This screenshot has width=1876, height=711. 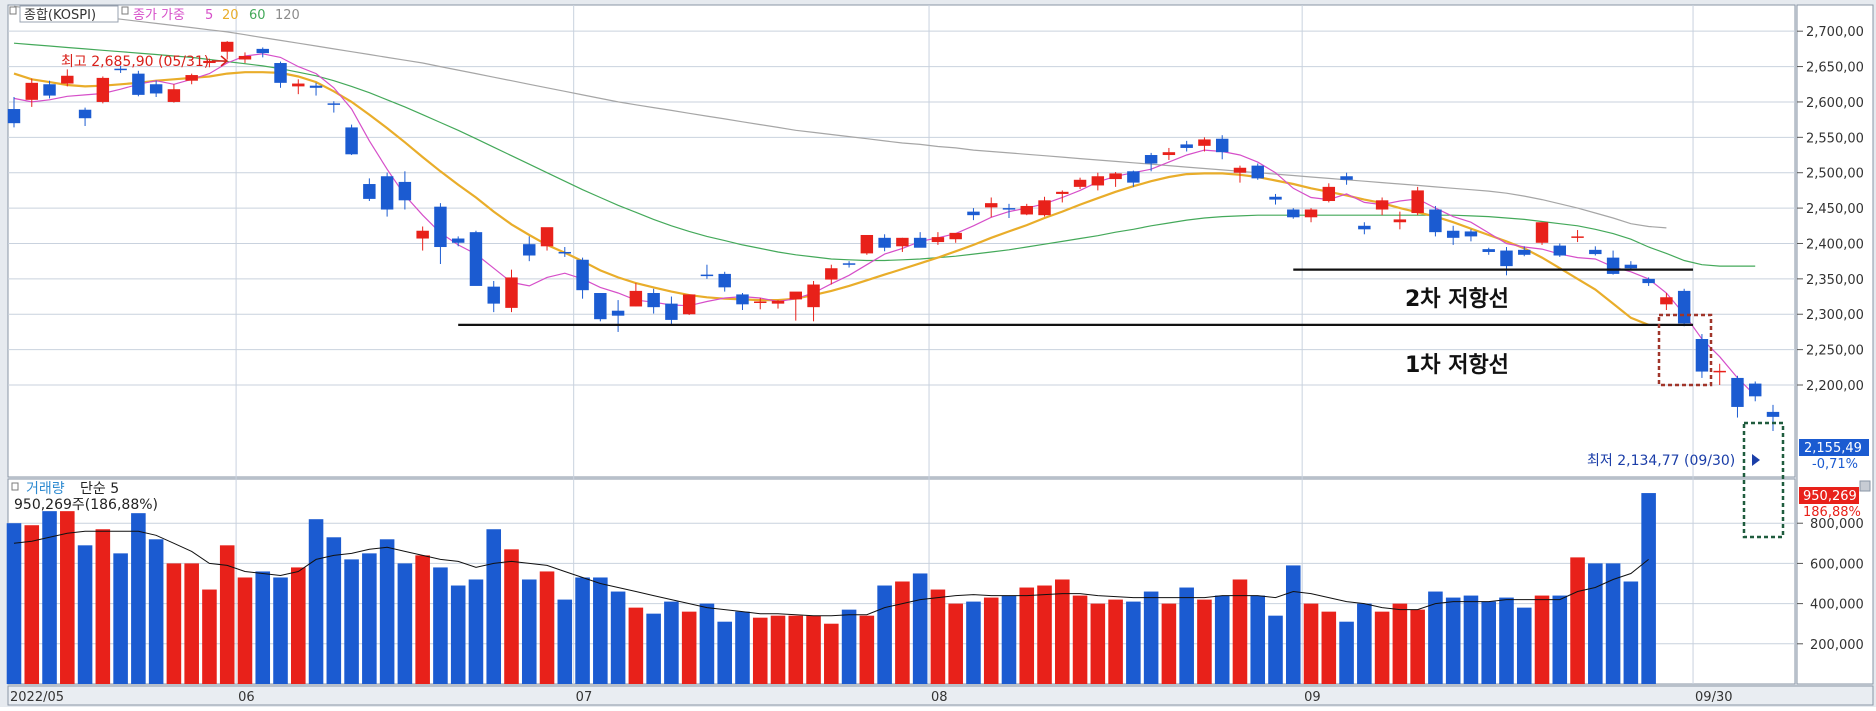 I want to click on resistance-1-label: 1차 저항선, so click(x=1457, y=365).